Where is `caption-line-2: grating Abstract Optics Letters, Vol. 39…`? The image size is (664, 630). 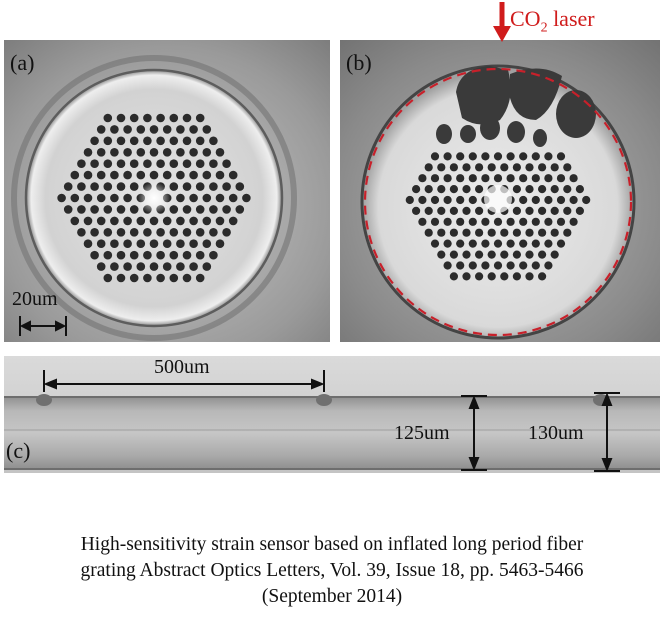
caption-line-2: grating Abstract Optics Letters, Vol. 39… is located at coordinates (332, 570).